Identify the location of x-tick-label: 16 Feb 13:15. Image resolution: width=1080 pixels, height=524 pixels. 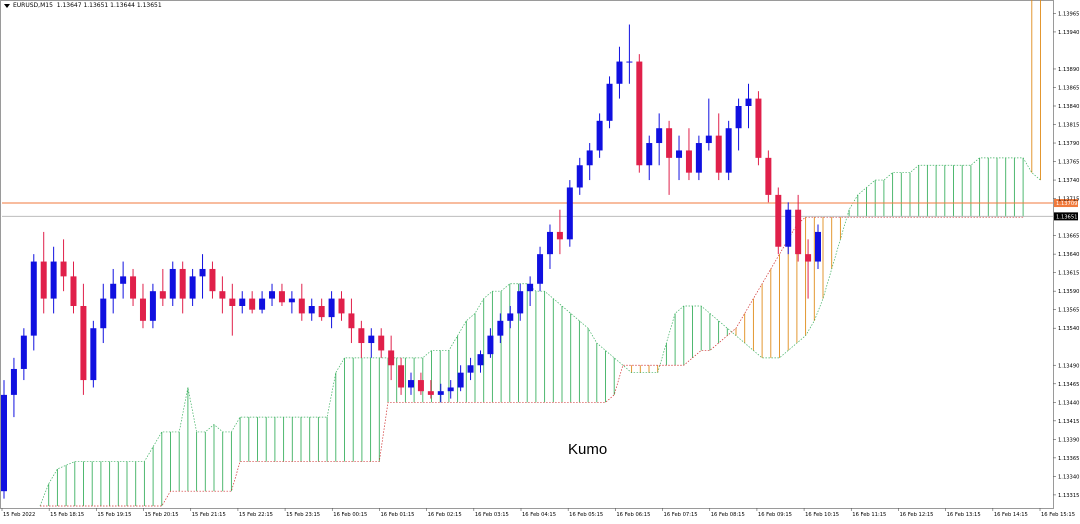
(964, 515).